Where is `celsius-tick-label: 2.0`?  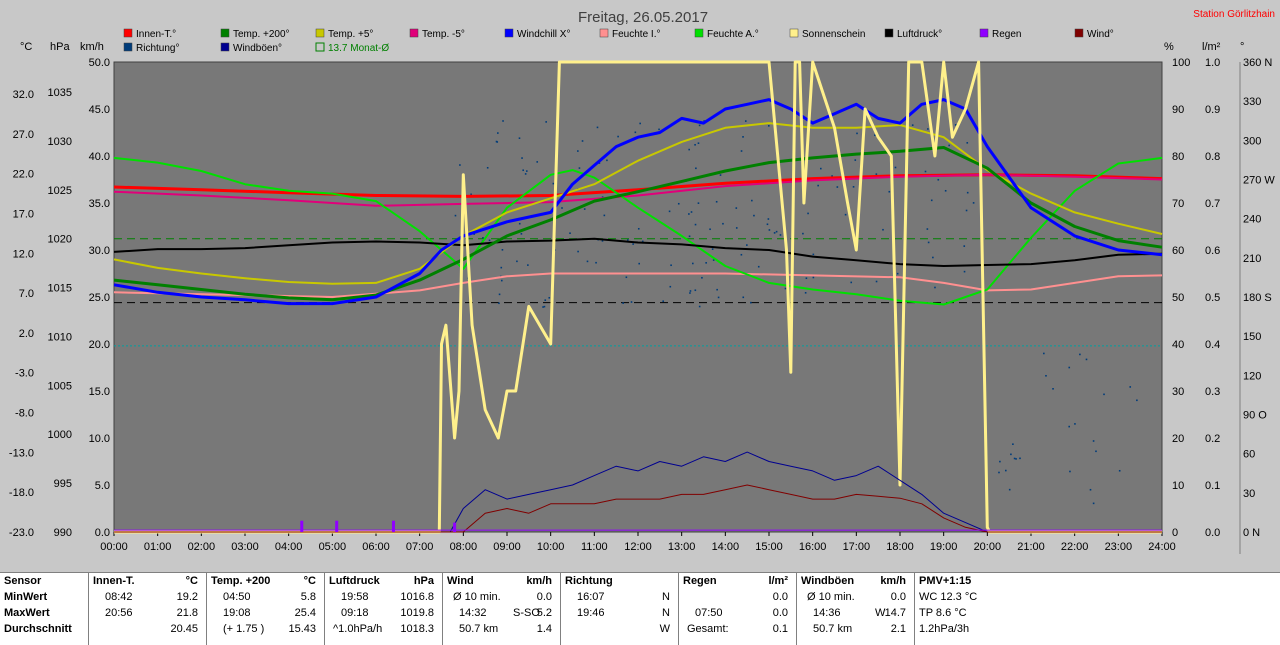
celsius-tick-label: 2.0 is located at coordinates (26, 334).